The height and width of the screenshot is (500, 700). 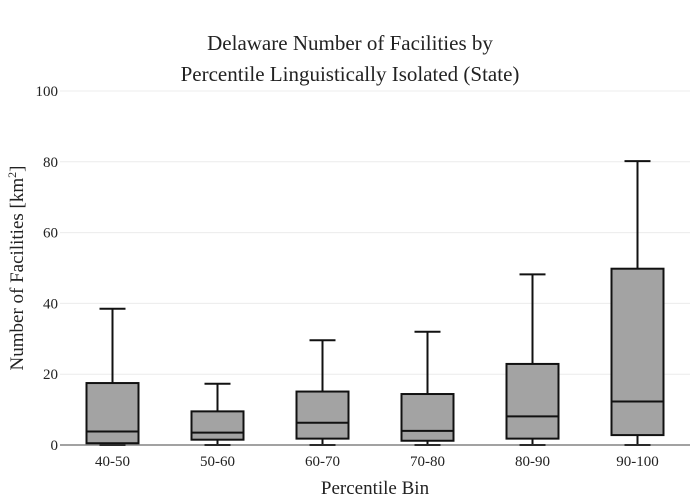 I want to click on x-axis-label: Percentile Bin, so click(x=375, y=488).